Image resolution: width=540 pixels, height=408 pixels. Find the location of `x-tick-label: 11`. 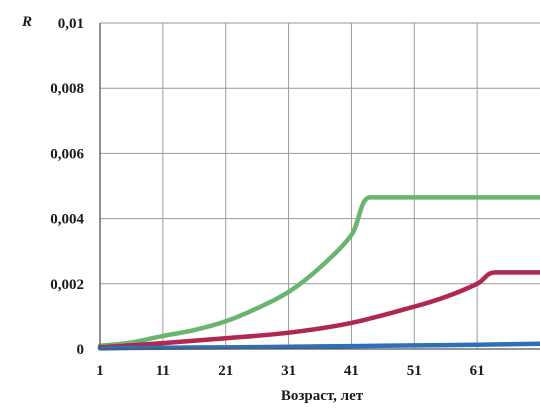

x-tick-label: 11 is located at coordinates (163, 371).